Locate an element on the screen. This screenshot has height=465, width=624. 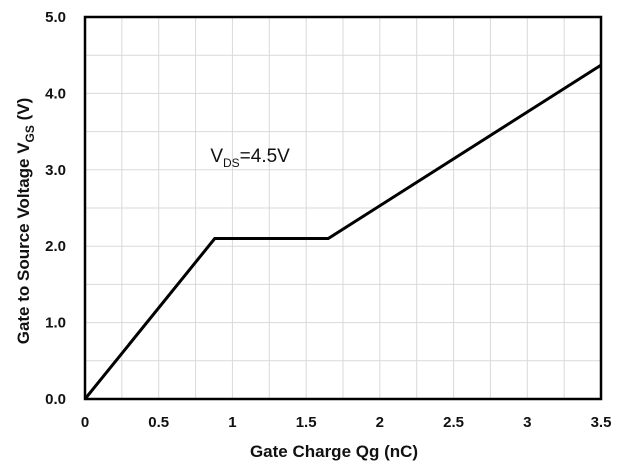
y-tick-label: 3.0 is located at coordinates (55, 170).